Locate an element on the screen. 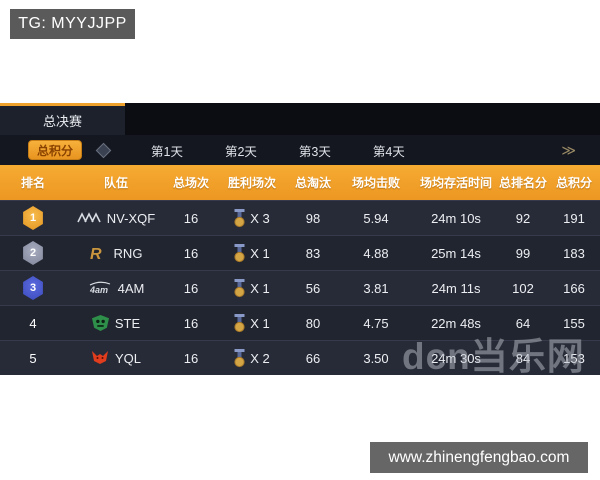  kills-cell: 66 is located at coordinates (313, 358).